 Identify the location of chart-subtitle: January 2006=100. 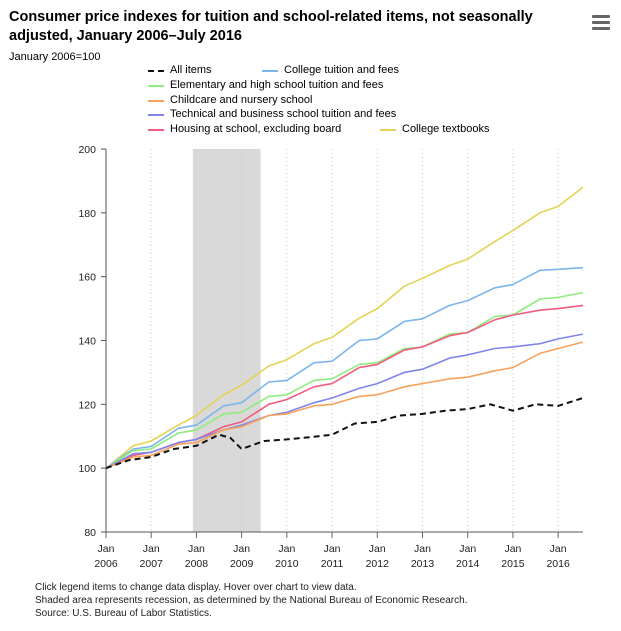
(55, 57).